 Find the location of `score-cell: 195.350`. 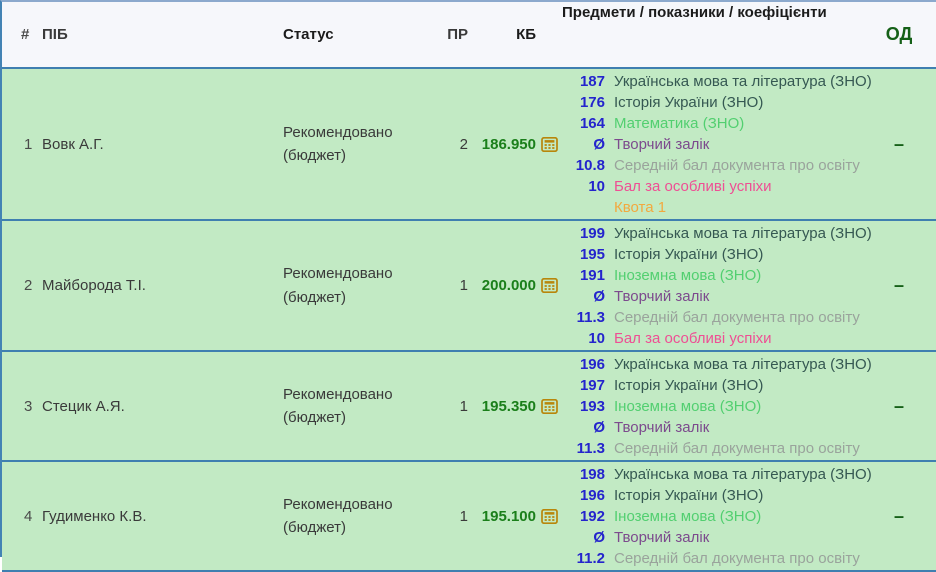

score-cell: 195.350 is located at coordinates (515, 406).